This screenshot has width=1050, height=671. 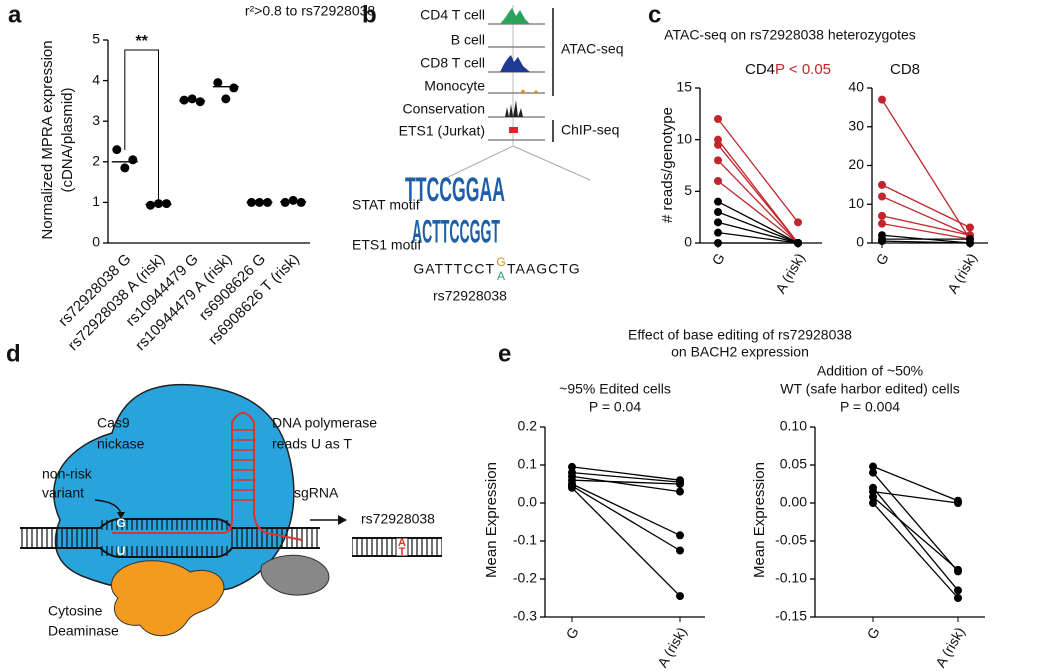 I want to click on track-label: ETS1 (Jurkat), so click(x=442, y=131).